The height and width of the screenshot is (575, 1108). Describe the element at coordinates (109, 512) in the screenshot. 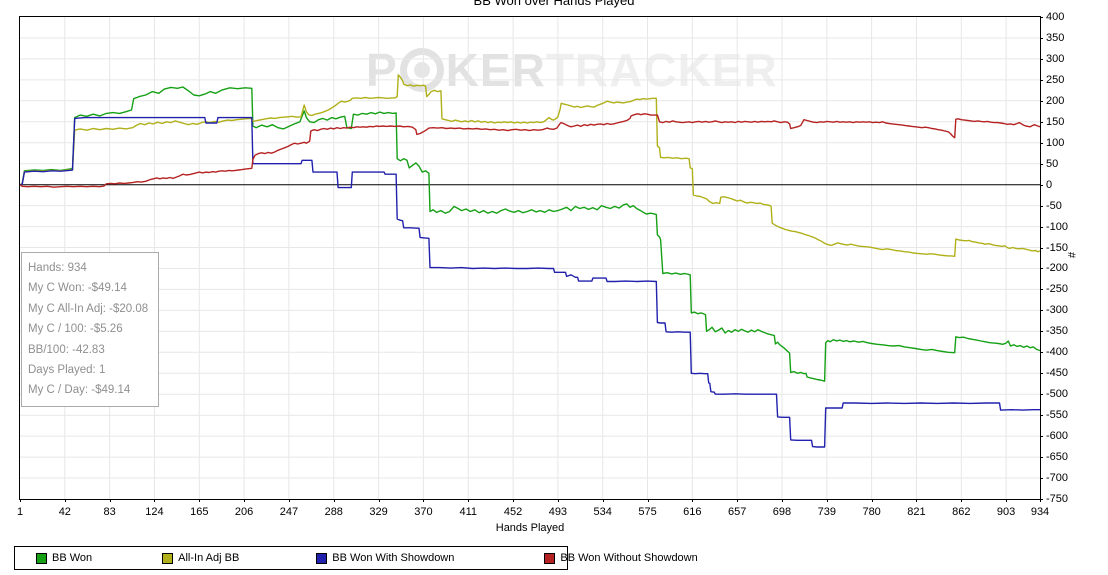

I see `x-tick-label: 83` at that location.